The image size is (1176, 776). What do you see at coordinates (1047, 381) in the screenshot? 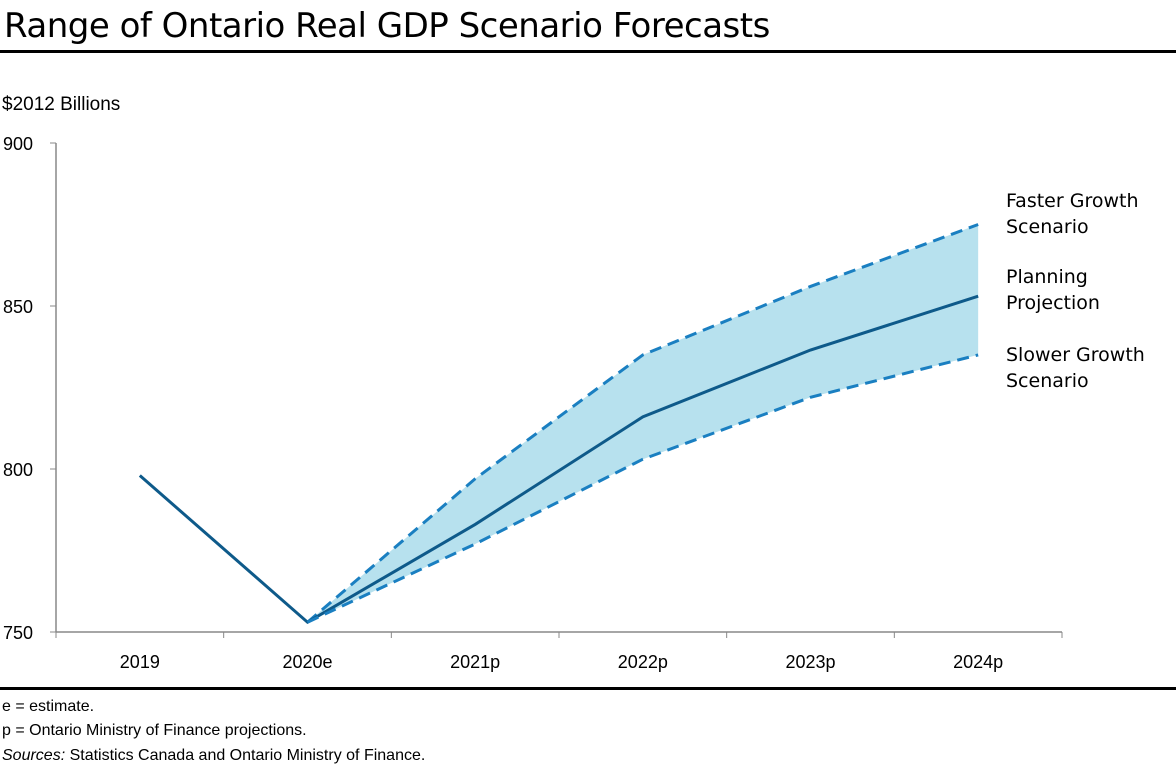
I see `series-label-slower: Scenario` at bounding box center [1047, 381].